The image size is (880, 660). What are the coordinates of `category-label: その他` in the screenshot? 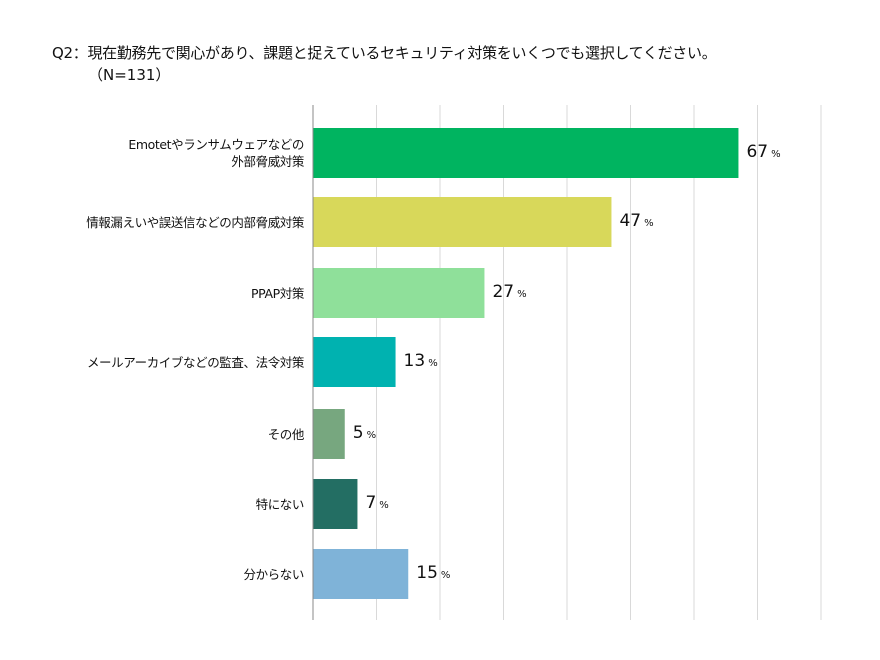 It's located at (286, 434).